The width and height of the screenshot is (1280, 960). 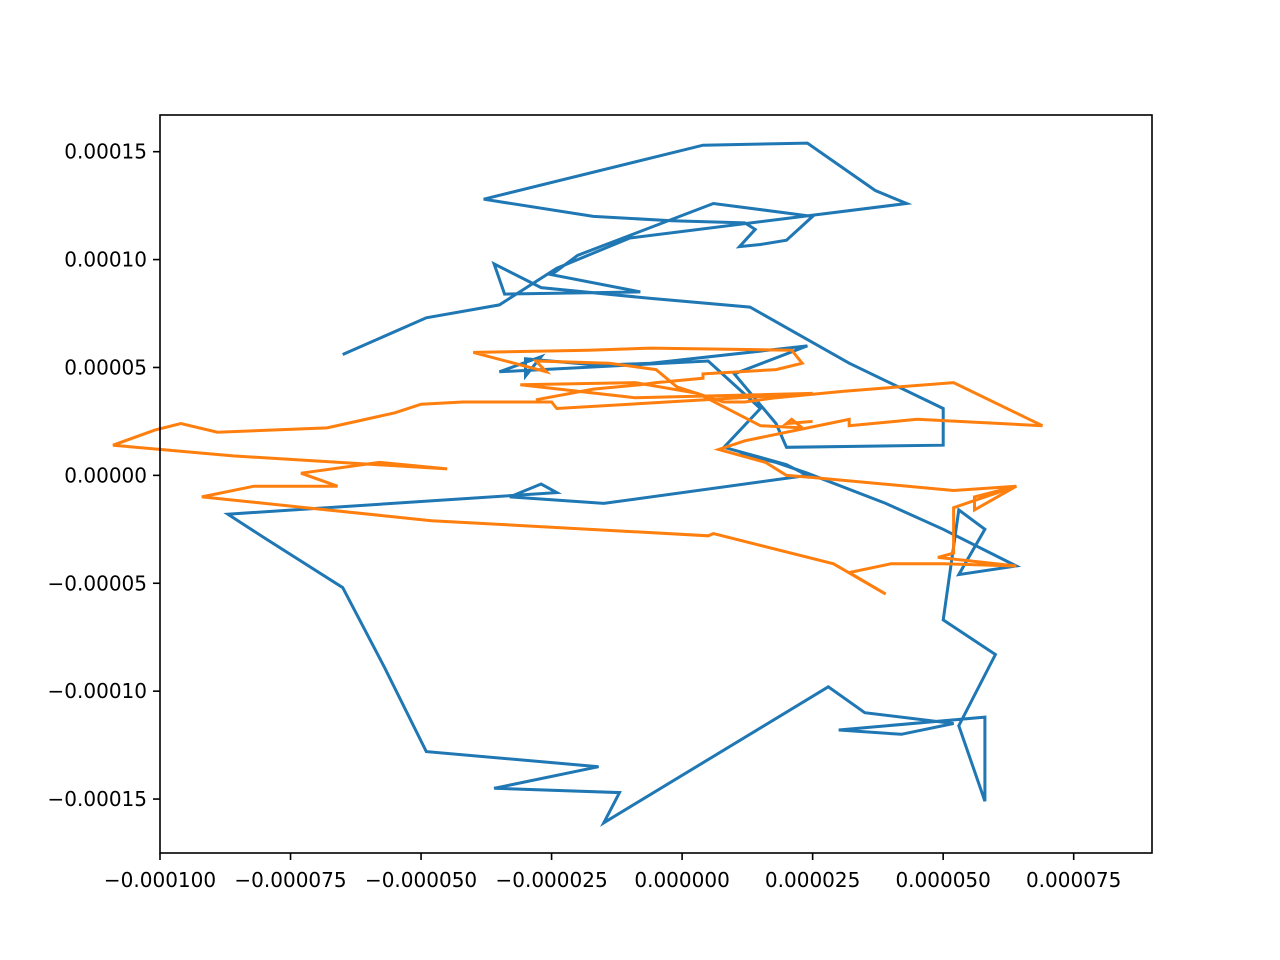 What do you see at coordinates (1073, 880) in the screenshot?
I see `x-tick-label: 0.000075` at bounding box center [1073, 880].